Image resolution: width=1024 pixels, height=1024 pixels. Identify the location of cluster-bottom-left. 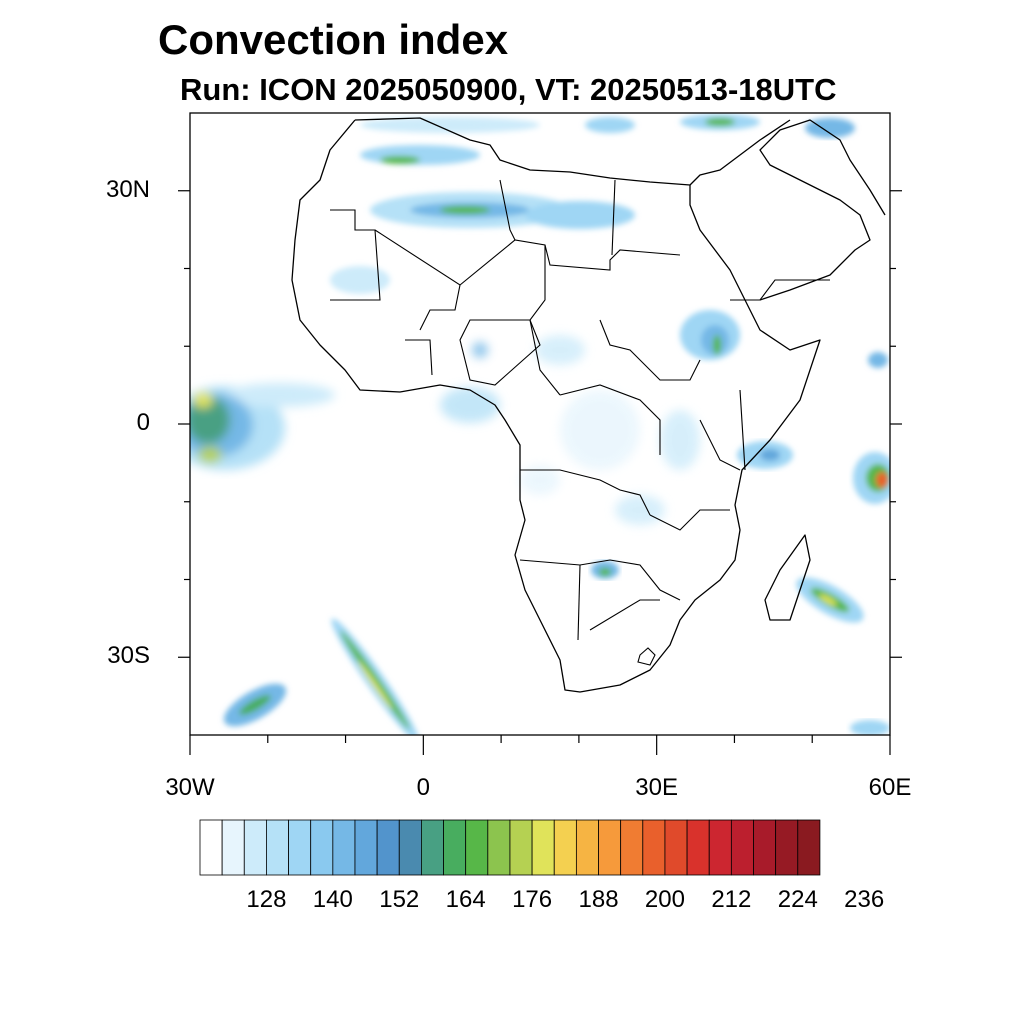
(255, 705).